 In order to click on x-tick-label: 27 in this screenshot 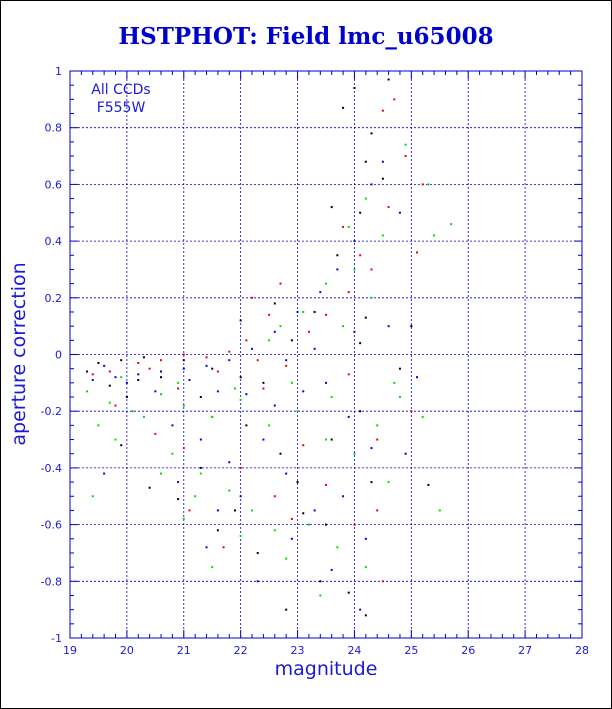, I will do `click(525, 650)`.